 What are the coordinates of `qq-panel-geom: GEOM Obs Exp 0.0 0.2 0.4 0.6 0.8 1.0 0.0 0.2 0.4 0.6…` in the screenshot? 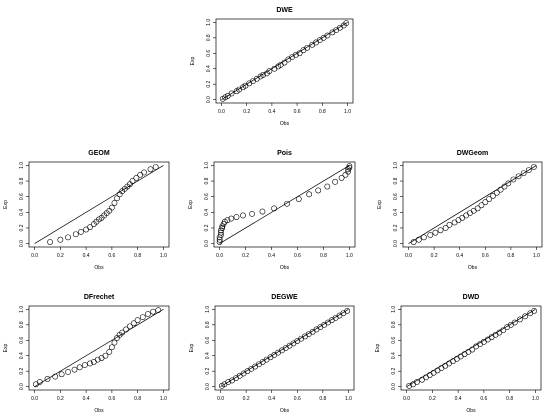 It's located at (86, 210).